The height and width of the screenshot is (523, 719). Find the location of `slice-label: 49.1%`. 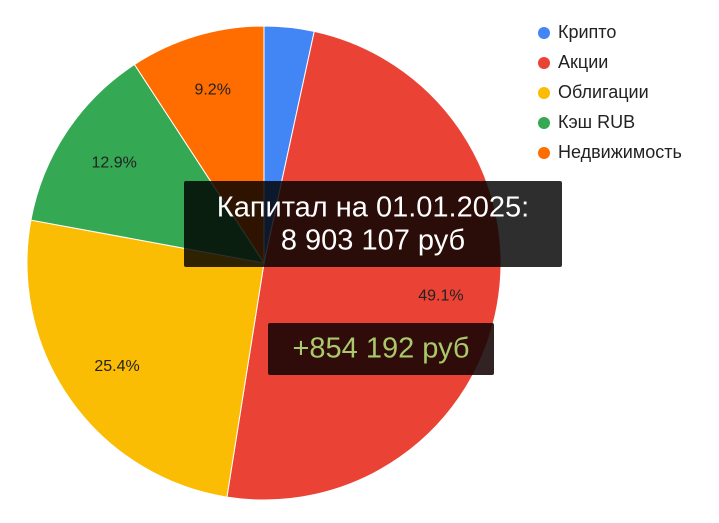

slice-label: 49.1% is located at coordinates (440, 295).